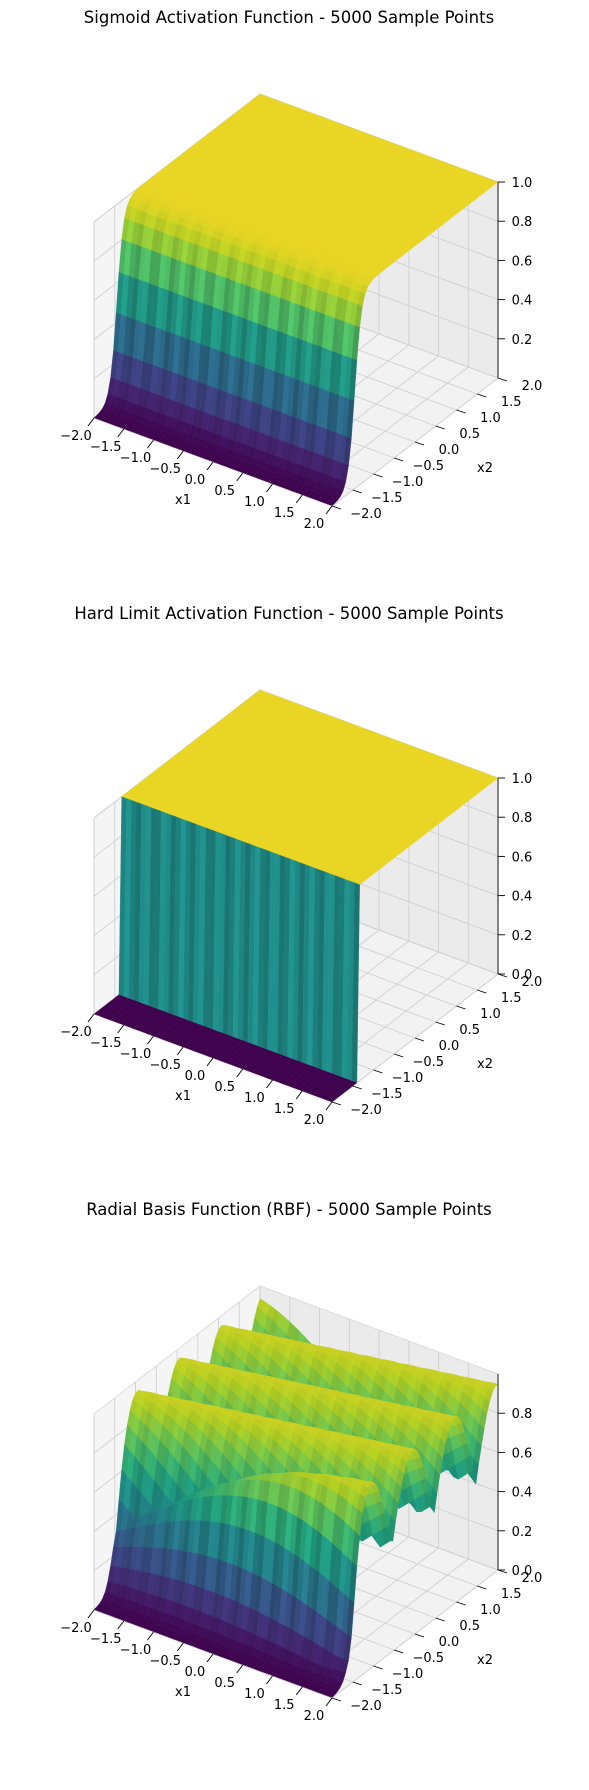 This screenshot has width=589, height=1790. What do you see at coordinates (532, 386) in the screenshot?
I see `y-tick-label: 2.0` at bounding box center [532, 386].